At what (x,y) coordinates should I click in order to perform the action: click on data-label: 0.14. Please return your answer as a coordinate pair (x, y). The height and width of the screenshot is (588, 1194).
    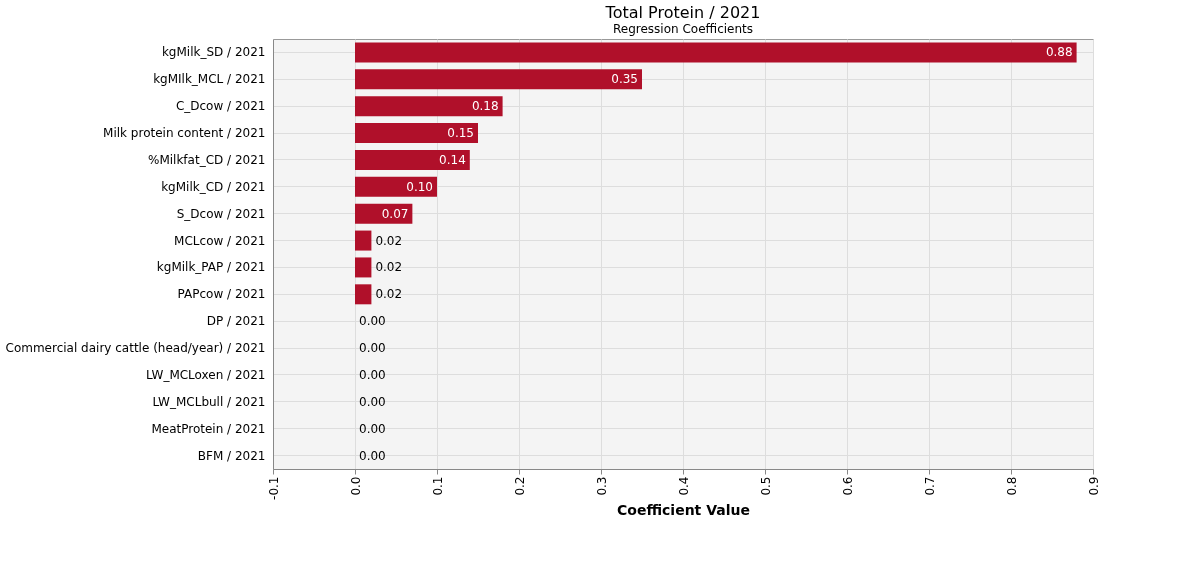
    Looking at the image, I should click on (452, 159).